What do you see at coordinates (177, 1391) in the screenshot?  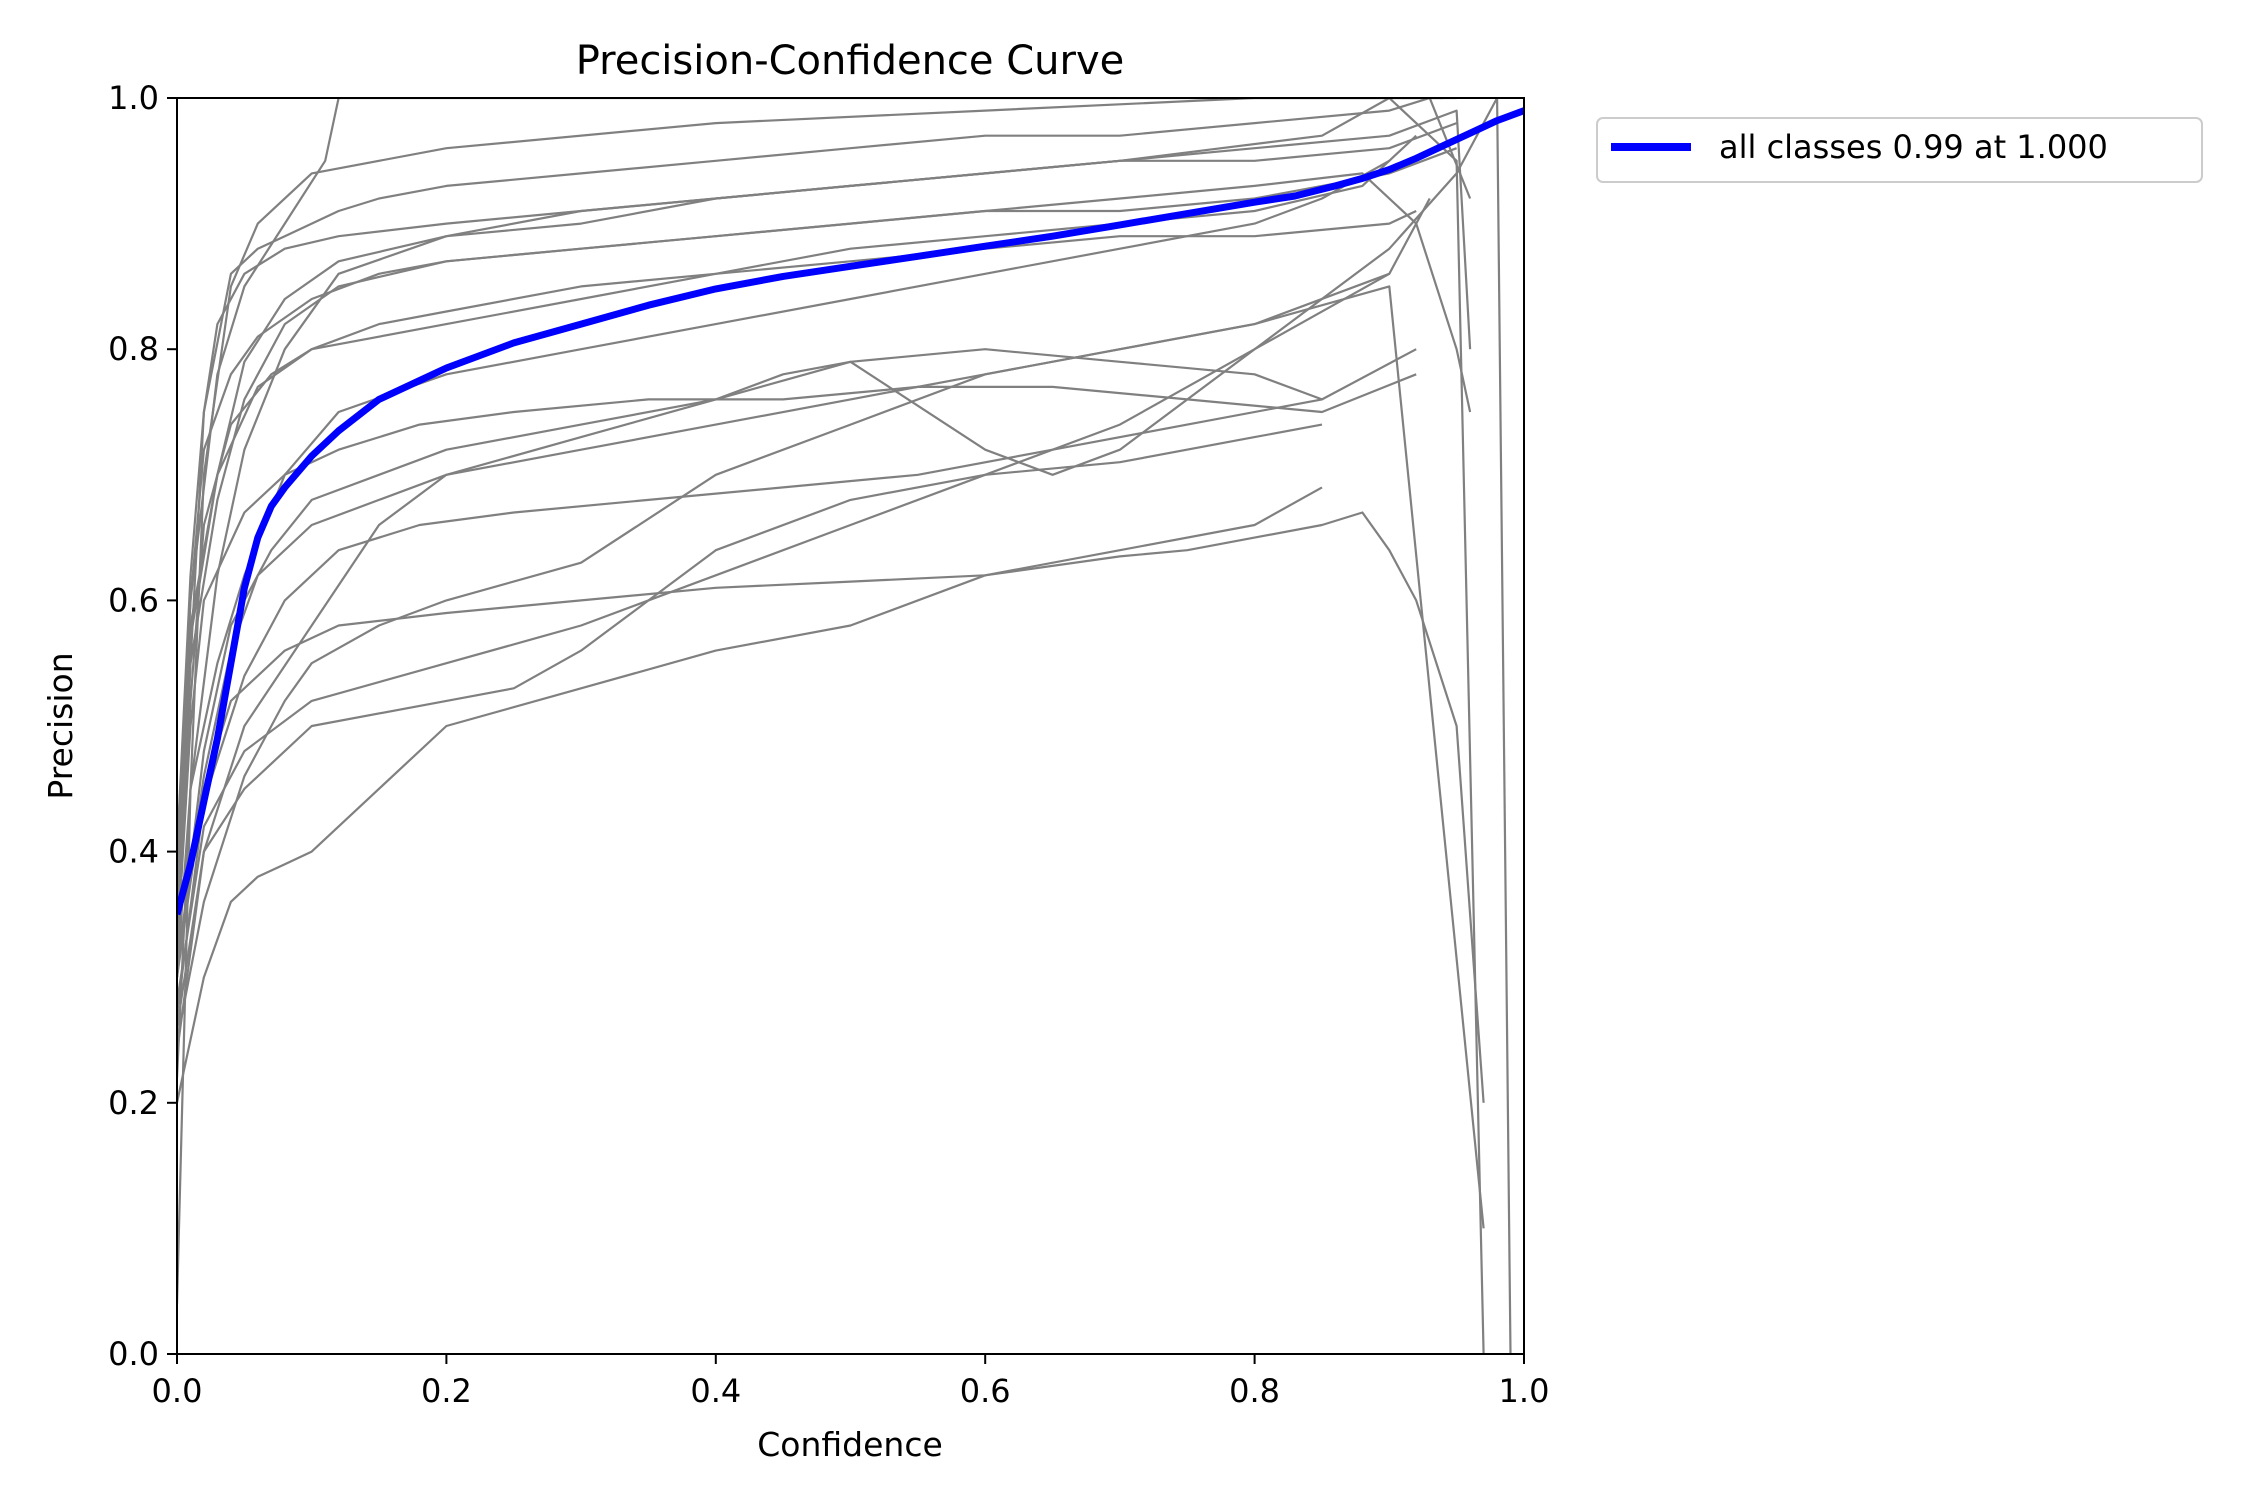 I see `x-tick-label: 0.0` at bounding box center [177, 1391].